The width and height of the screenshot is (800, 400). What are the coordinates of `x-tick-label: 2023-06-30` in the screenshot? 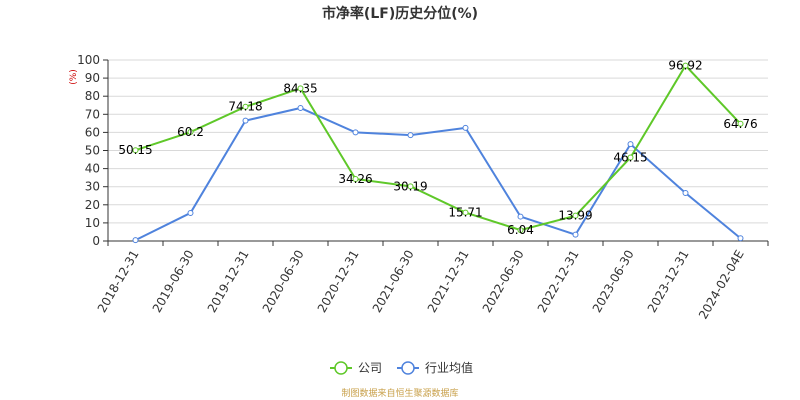 It's located at (613, 281).